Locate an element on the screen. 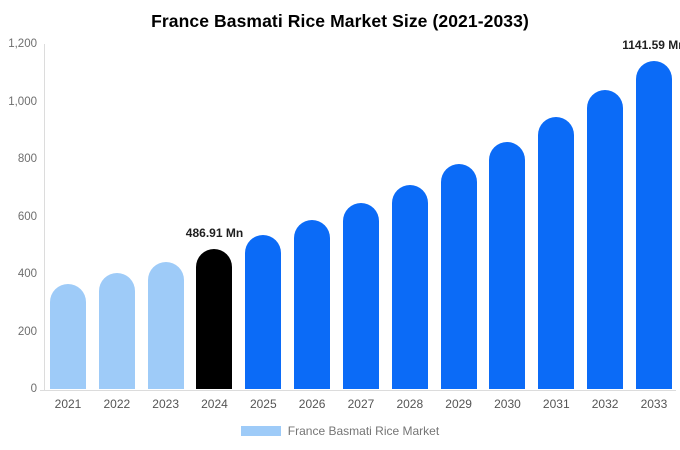 The height and width of the screenshot is (450, 680). bar-group-2025 is located at coordinates (263, 312).